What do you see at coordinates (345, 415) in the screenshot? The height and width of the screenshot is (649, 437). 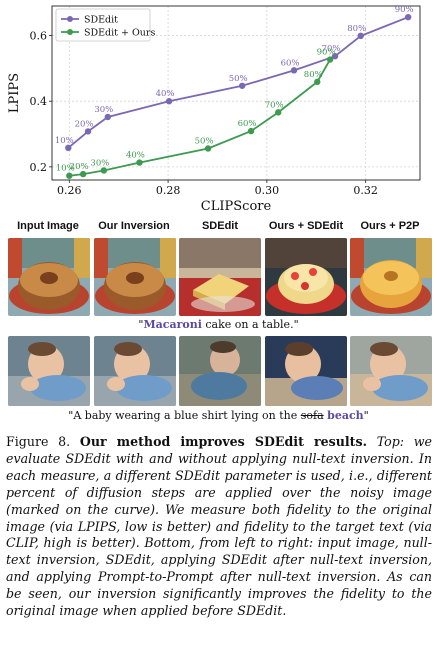 I see `baby-prompt-highlight: beach` at bounding box center [345, 415].